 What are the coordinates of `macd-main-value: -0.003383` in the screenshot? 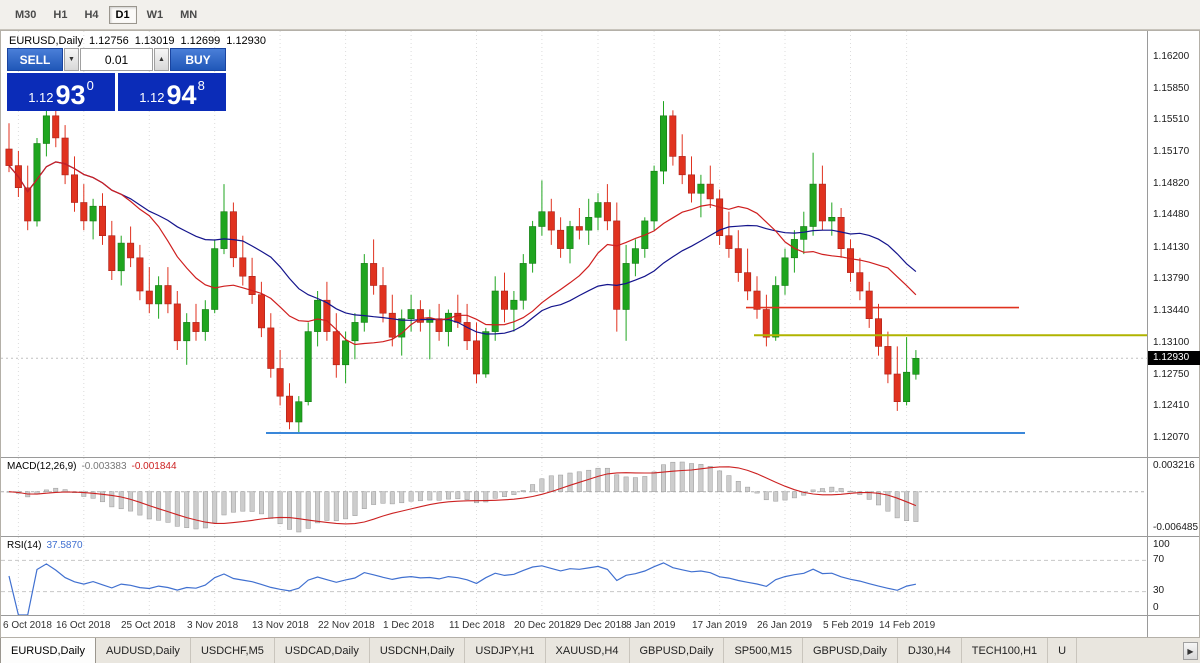 It's located at (104, 466).